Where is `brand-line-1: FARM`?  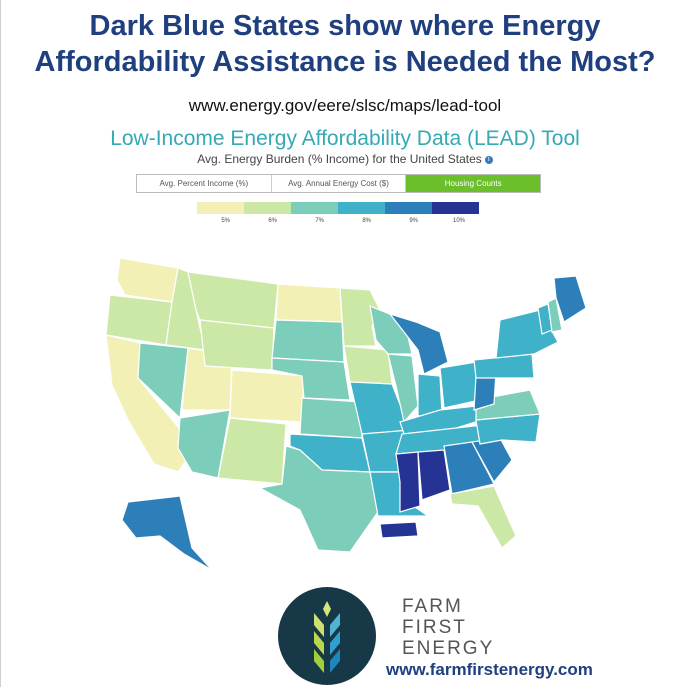 brand-line-1: FARM is located at coordinates (432, 606).